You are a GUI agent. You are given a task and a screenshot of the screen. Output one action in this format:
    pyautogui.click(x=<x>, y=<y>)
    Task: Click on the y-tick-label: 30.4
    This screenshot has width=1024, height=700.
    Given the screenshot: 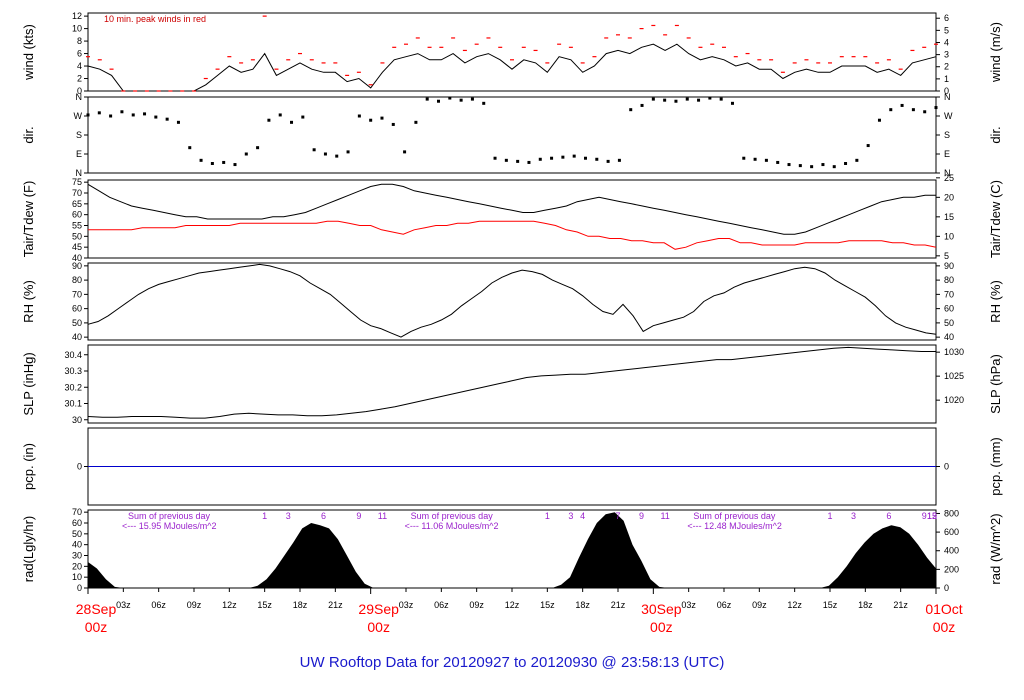 What is the action you would take?
    pyautogui.click(x=73, y=355)
    